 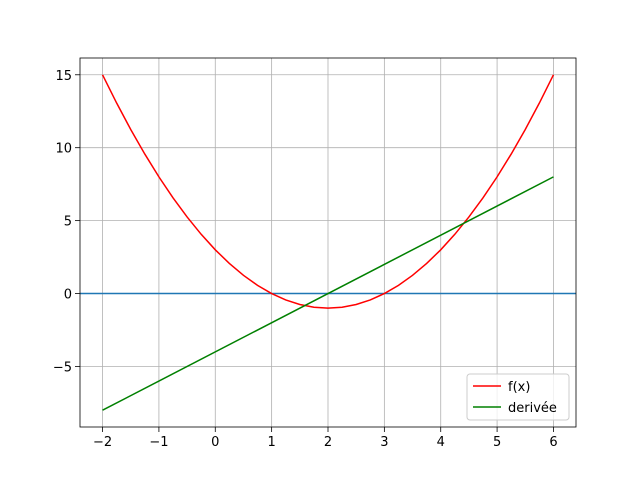 What do you see at coordinates (63, 149) in the screenshot?
I see `y-tick-label: 10` at bounding box center [63, 149].